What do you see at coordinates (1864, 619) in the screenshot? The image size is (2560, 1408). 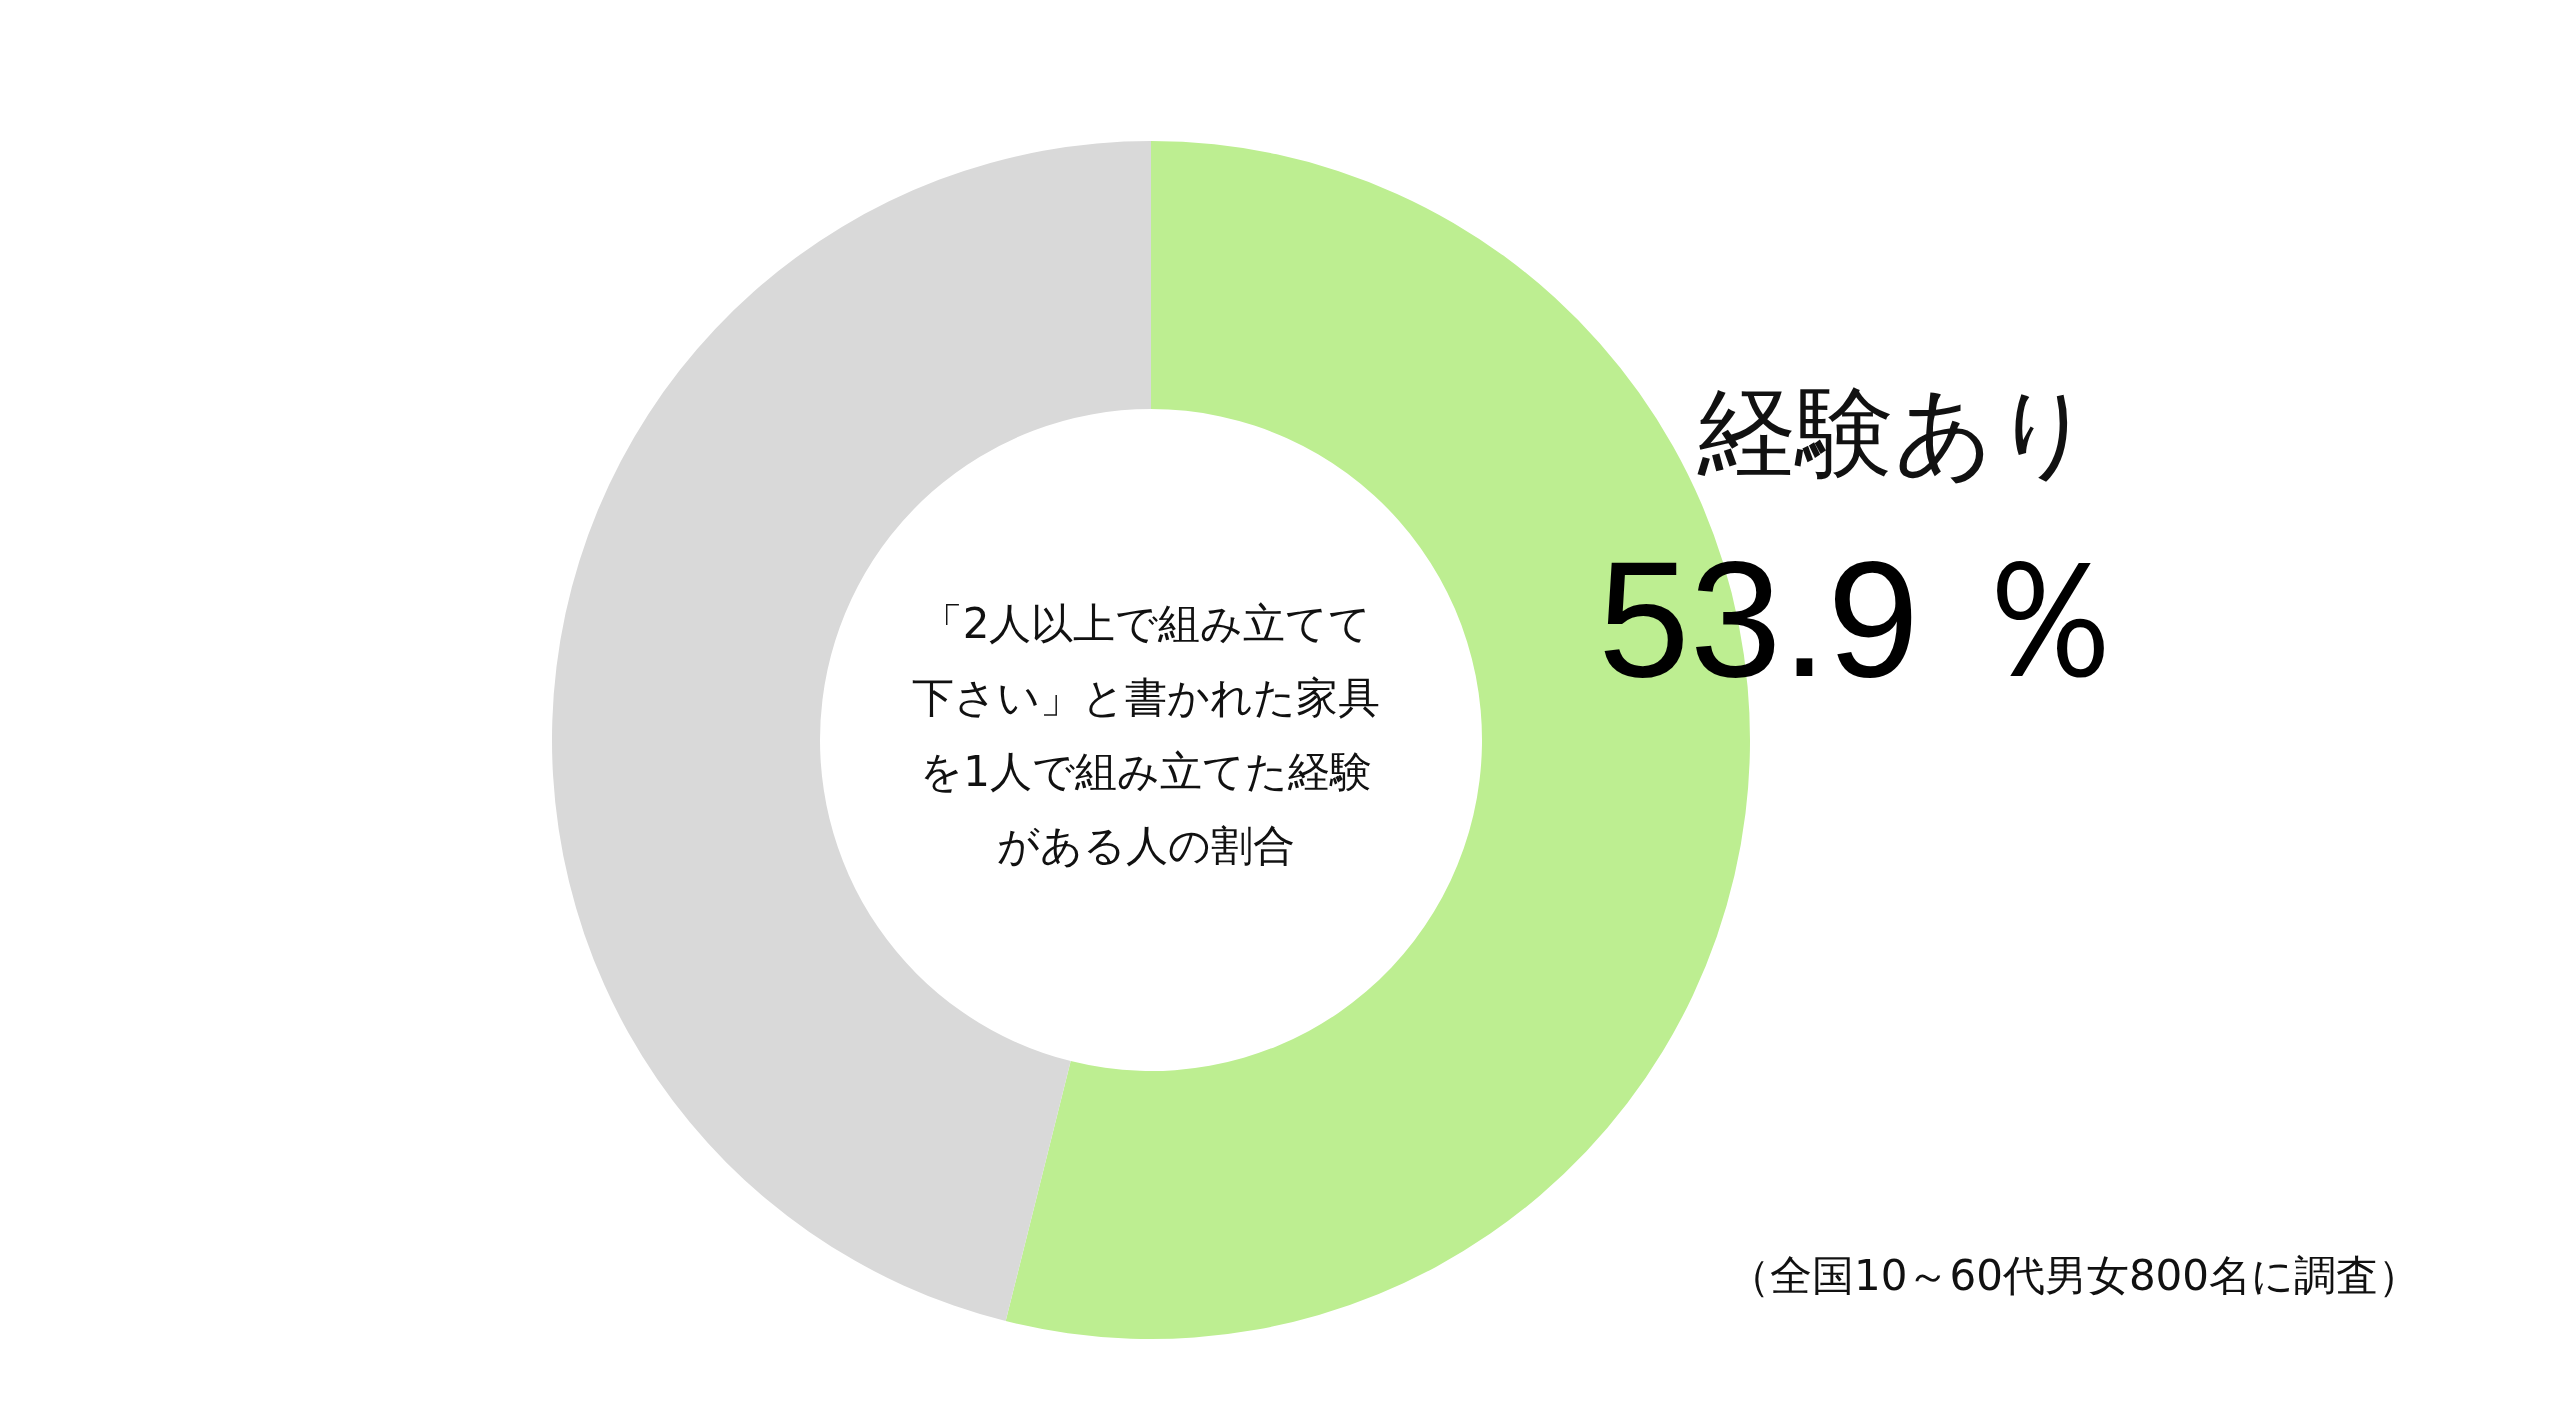 I see `data-label: 53.9 ％` at bounding box center [1864, 619].